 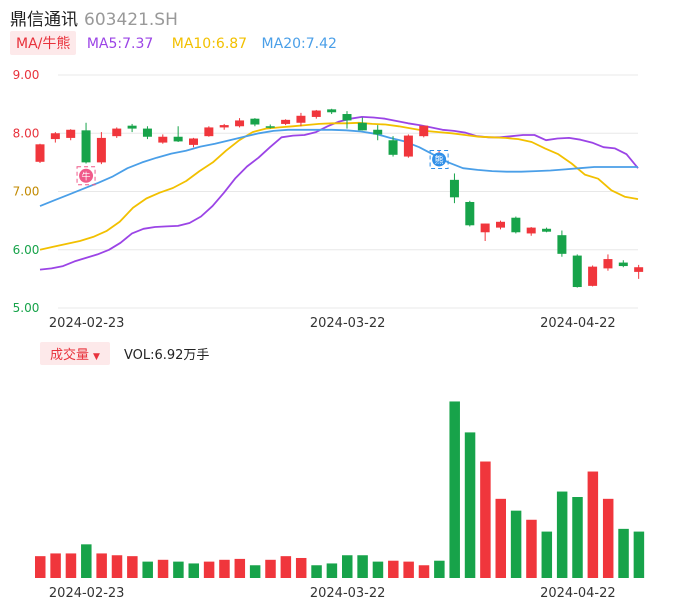 I want to click on y-tick-label: 7.00, so click(x=26, y=192).